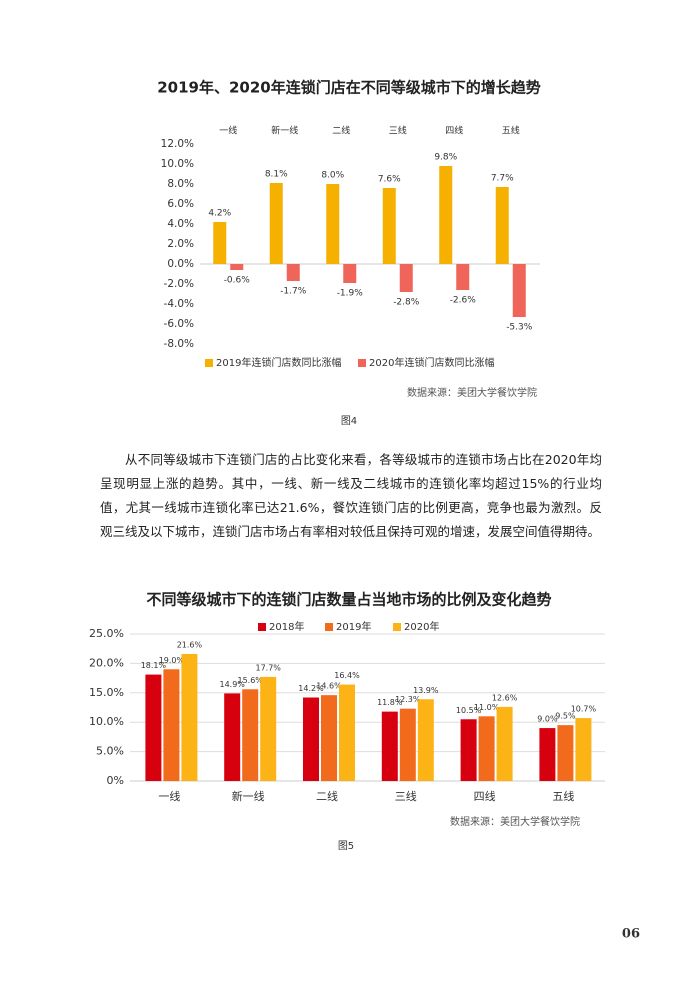 This screenshot has height=983, width=699. I want to click on y-tick-label: 10.0%, so click(177, 164).